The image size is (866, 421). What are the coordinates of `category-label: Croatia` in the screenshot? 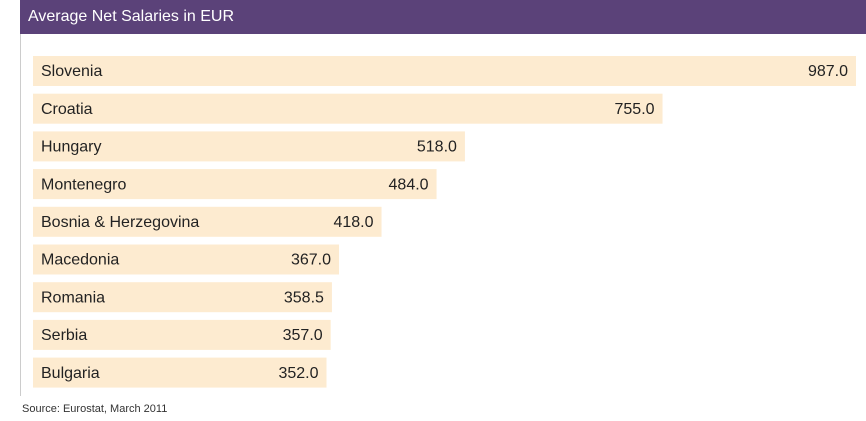 It's located at (67, 109).